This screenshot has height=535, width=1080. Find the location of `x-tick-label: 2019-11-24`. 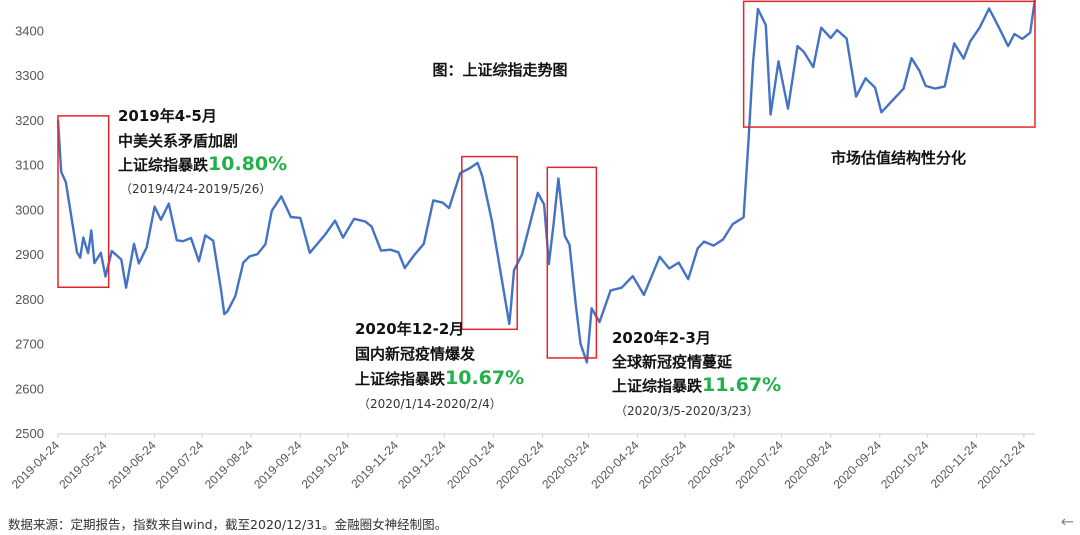

x-tick-label: 2019-11-24 is located at coordinates (374, 464).